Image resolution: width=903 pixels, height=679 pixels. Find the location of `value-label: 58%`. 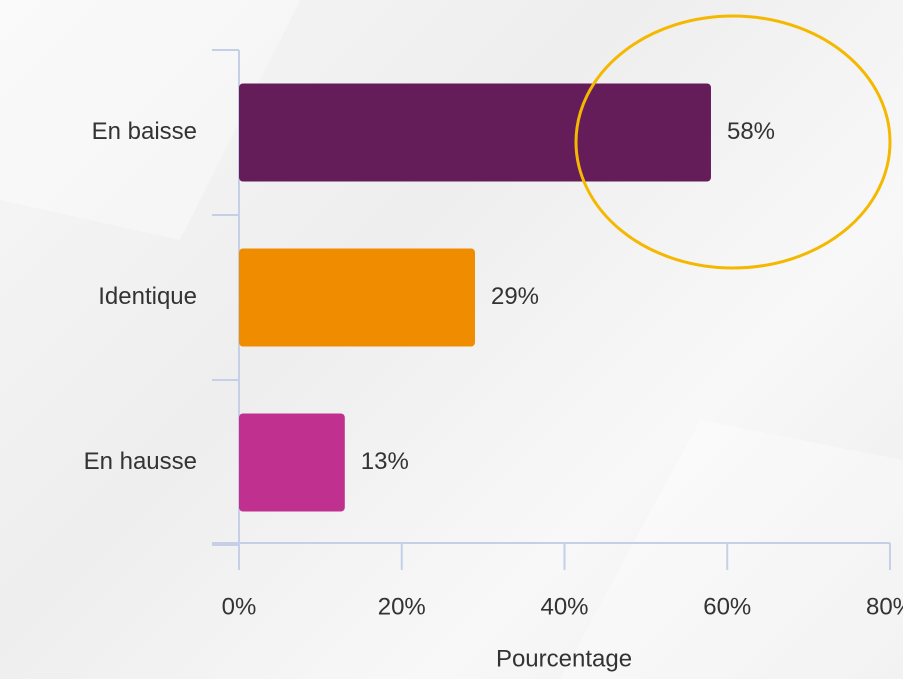

value-label: 58% is located at coordinates (751, 131).